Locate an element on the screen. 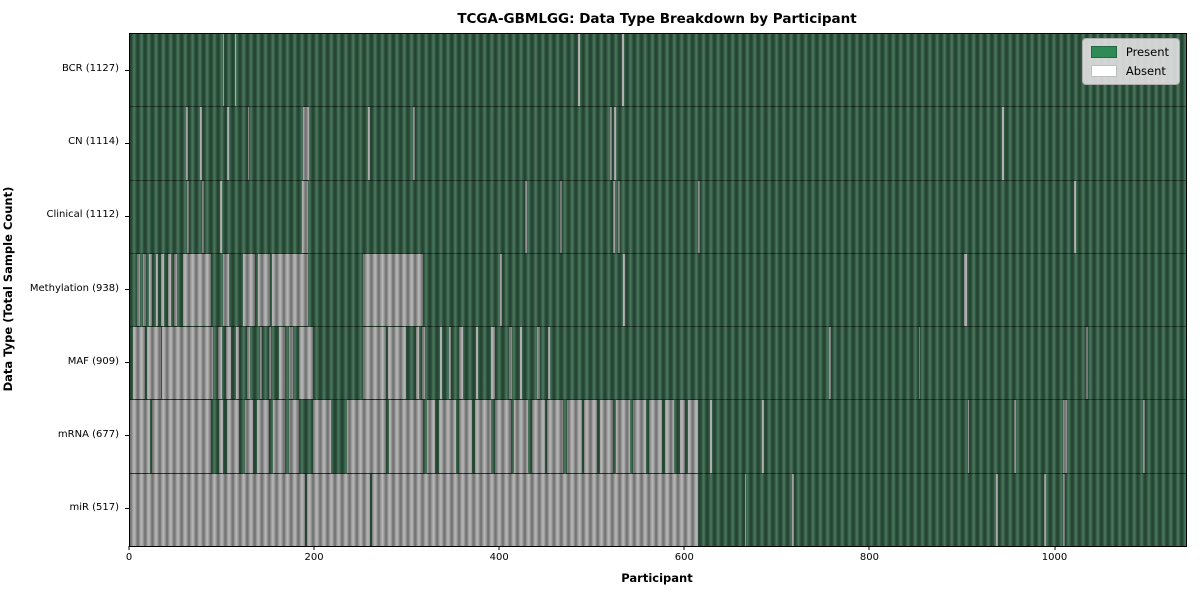  x-axis: 0 200 400 600 800 1000 is located at coordinates (655, 561).